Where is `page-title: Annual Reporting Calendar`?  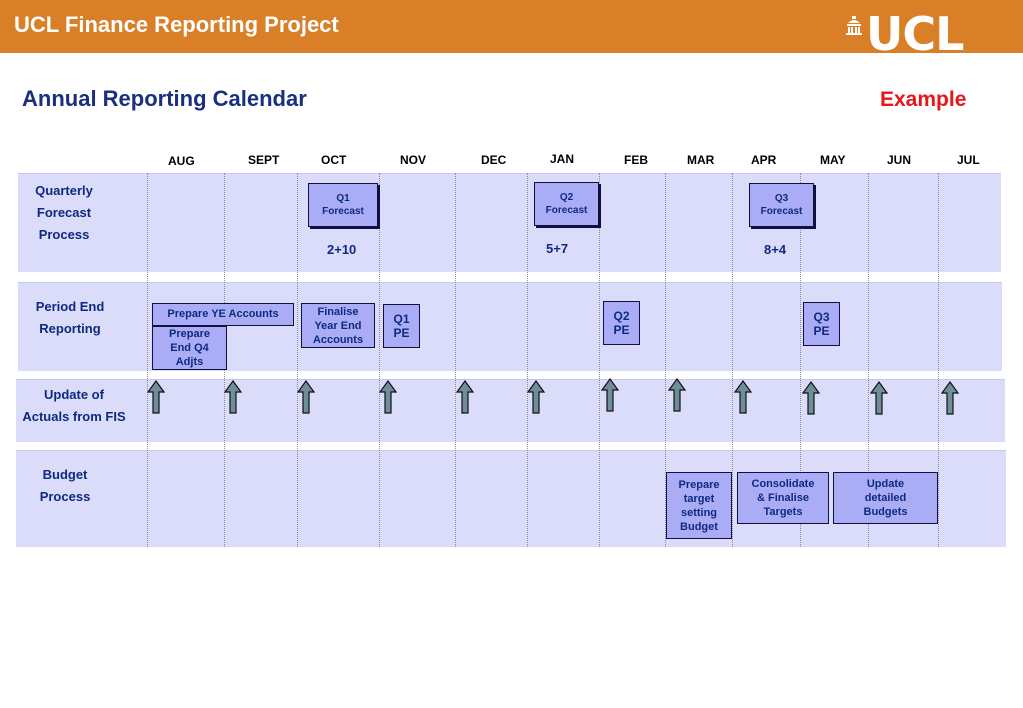
page-title: Annual Reporting Calendar is located at coordinates (164, 98).